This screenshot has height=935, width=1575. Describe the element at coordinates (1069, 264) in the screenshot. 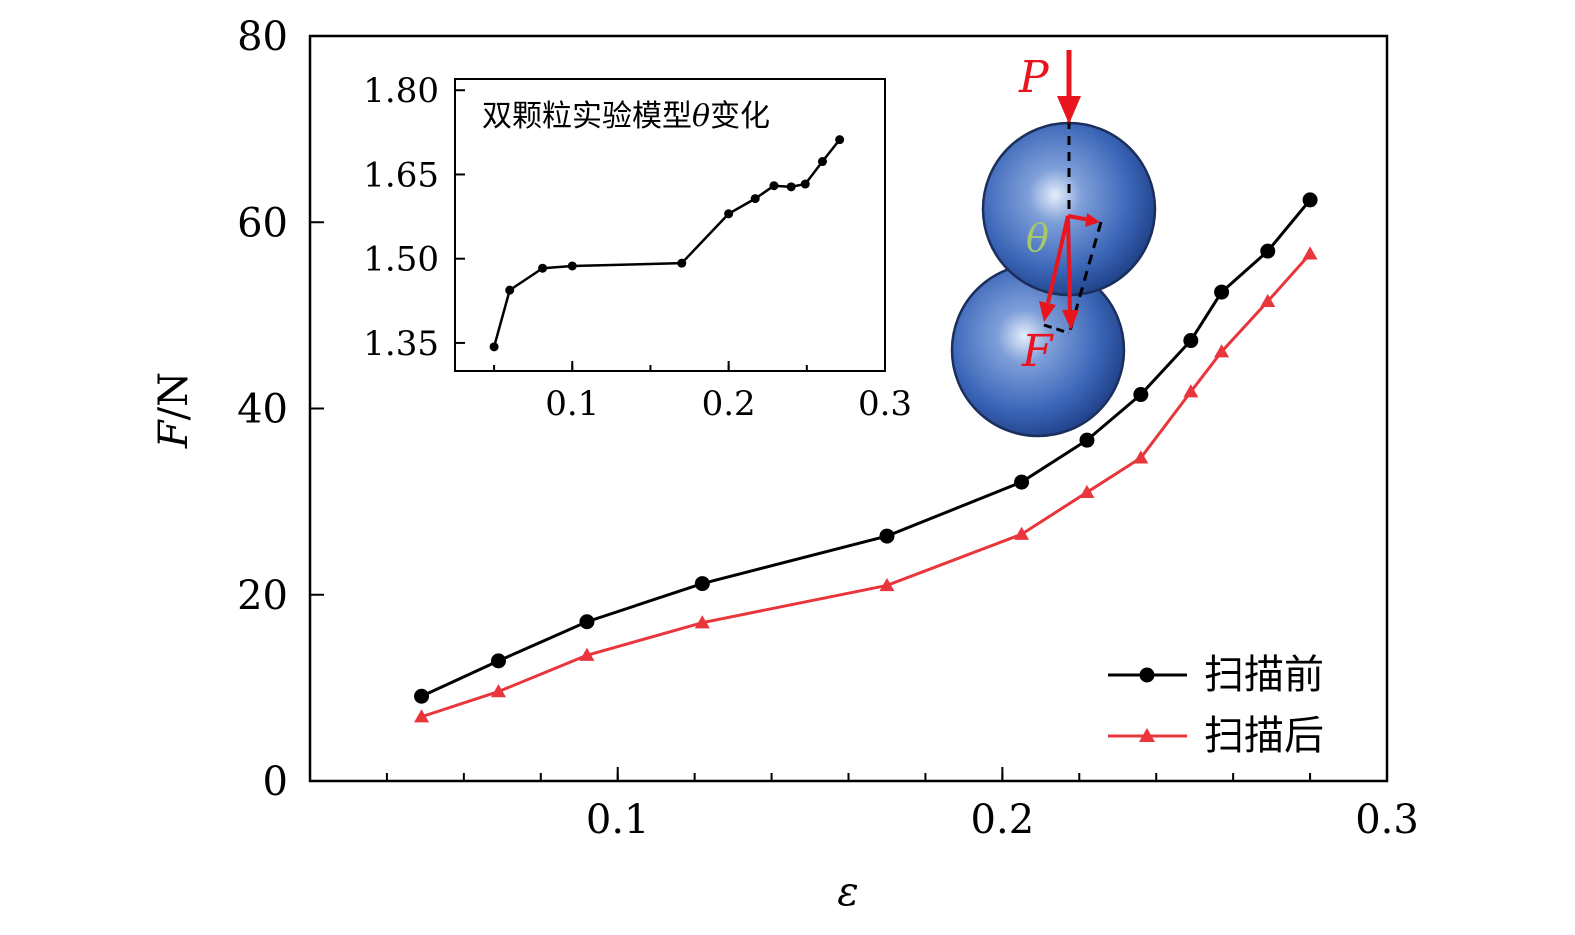

I see `force-vertical-arrow` at that location.